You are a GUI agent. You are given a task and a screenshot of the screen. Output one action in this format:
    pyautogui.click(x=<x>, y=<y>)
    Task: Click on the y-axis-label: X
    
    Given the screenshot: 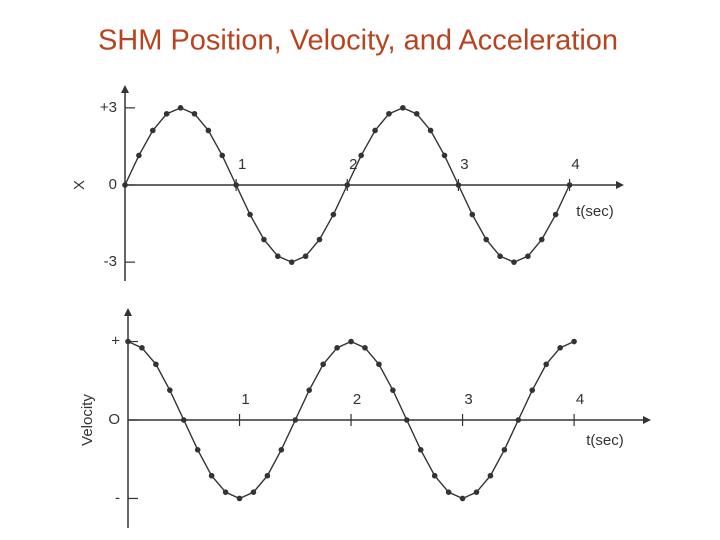 What is the action you would take?
    pyautogui.click(x=79, y=185)
    